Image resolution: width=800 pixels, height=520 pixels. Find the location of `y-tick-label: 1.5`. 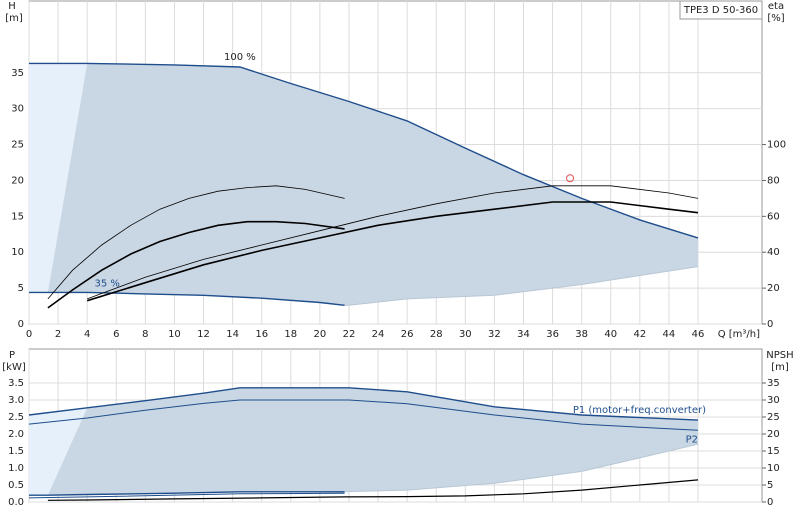

y-tick-label: 1.5 is located at coordinates (16, 451).